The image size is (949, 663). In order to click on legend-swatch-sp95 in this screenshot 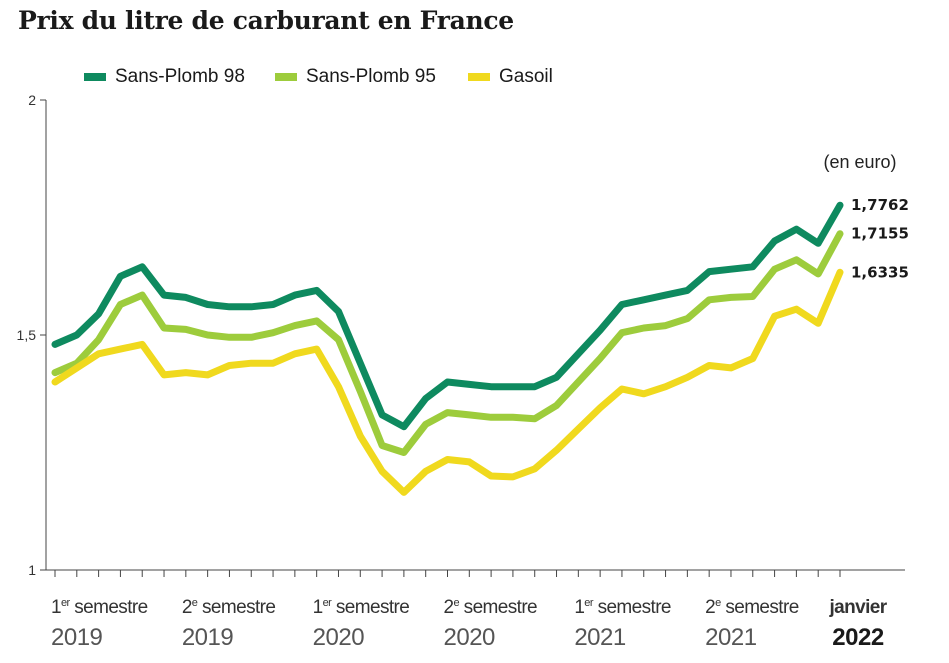, I will do `click(286, 77)`.